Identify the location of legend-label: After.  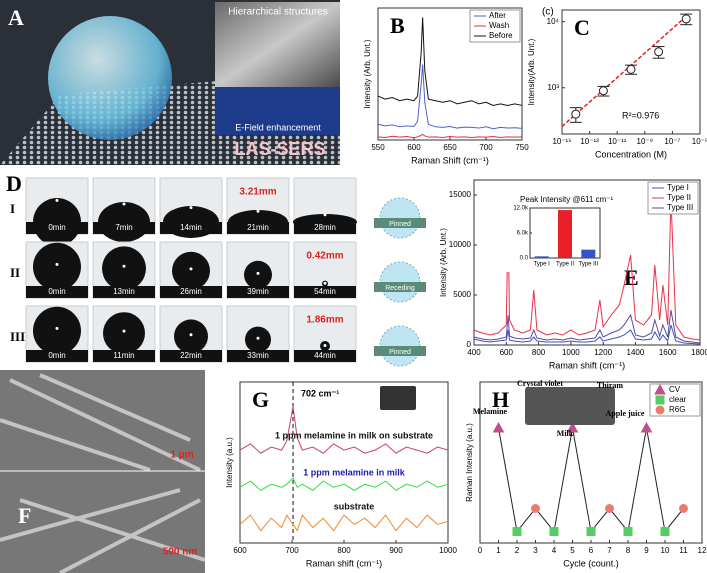
(497, 15).